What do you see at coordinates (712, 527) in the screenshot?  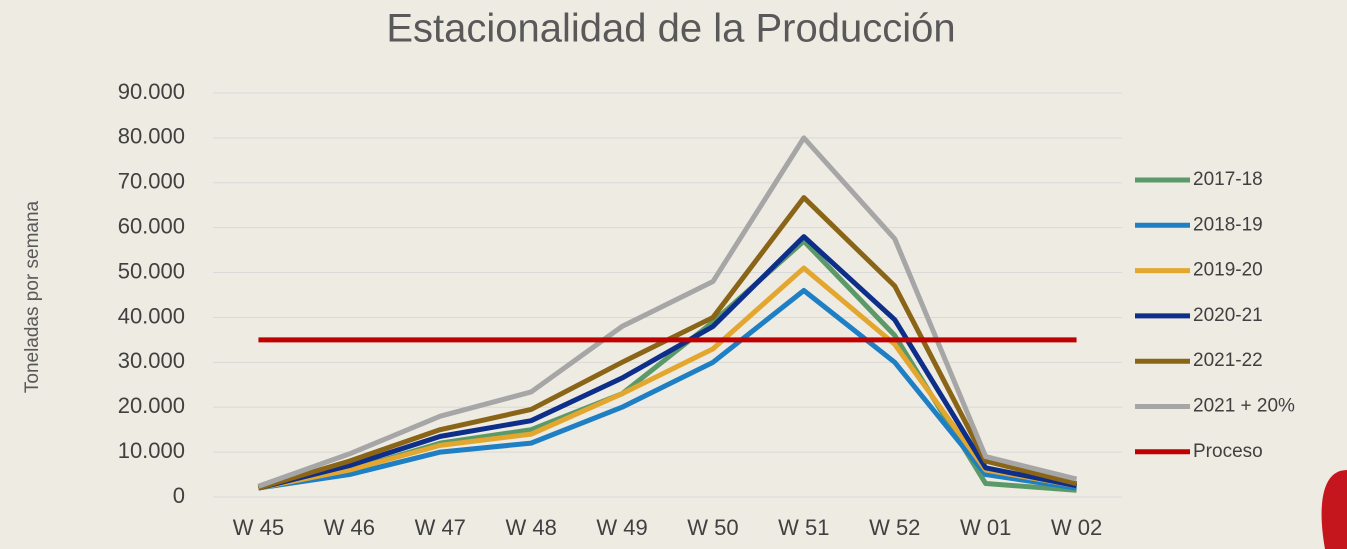 I see `x-tick-label: W 50` at bounding box center [712, 527].